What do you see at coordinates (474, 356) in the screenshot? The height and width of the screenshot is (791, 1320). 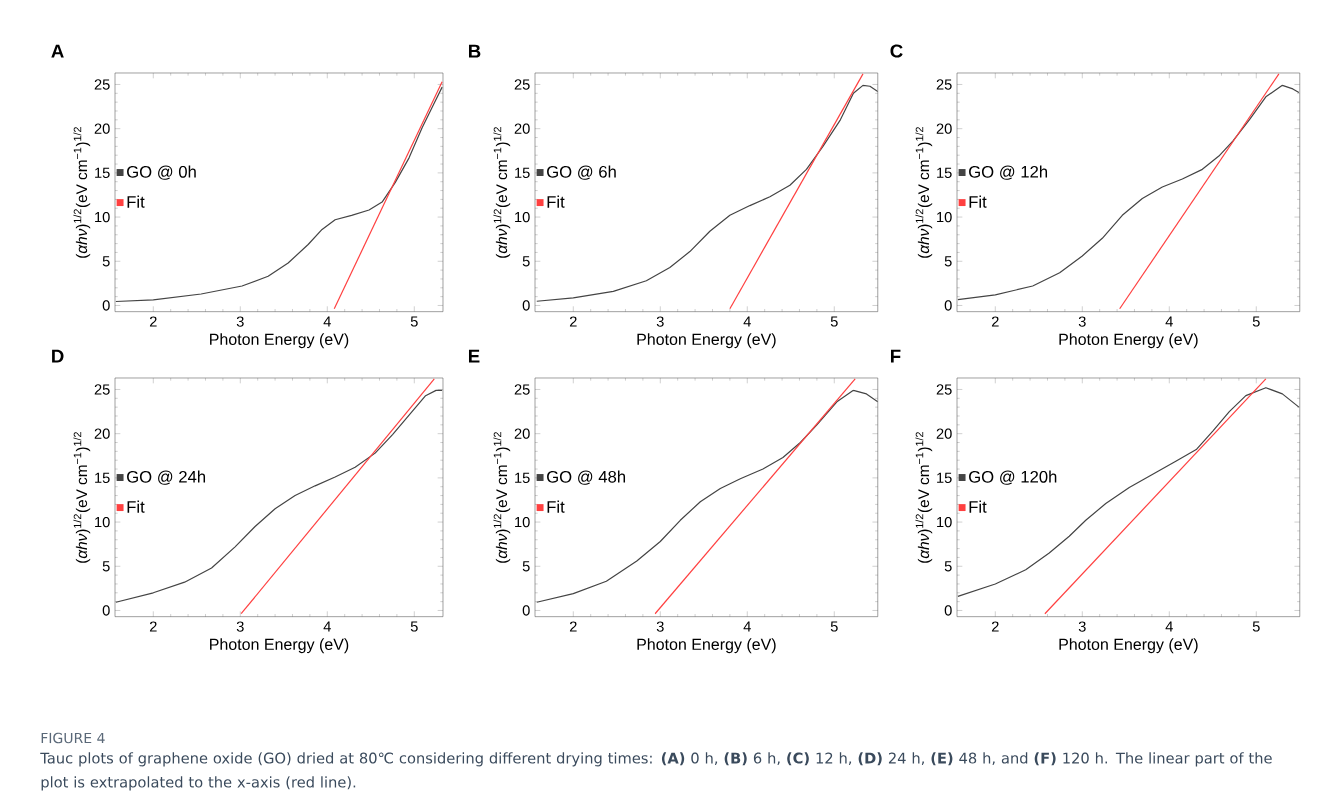 I see `chart-title: E` at bounding box center [474, 356].